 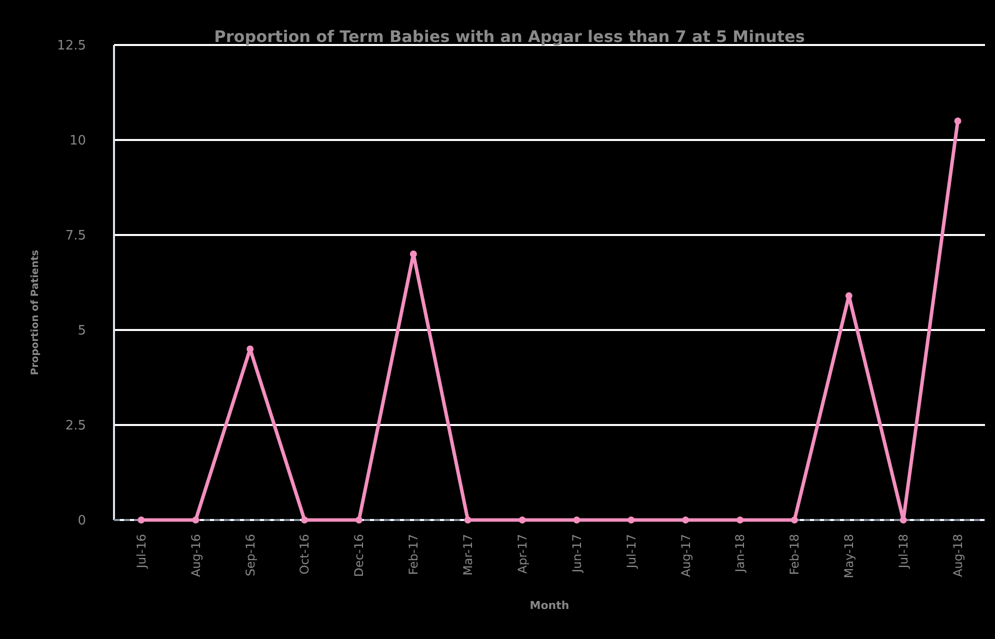 What do you see at coordinates (75, 426) in the screenshot?
I see `y-tick-label: 2.5` at bounding box center [75, 426].